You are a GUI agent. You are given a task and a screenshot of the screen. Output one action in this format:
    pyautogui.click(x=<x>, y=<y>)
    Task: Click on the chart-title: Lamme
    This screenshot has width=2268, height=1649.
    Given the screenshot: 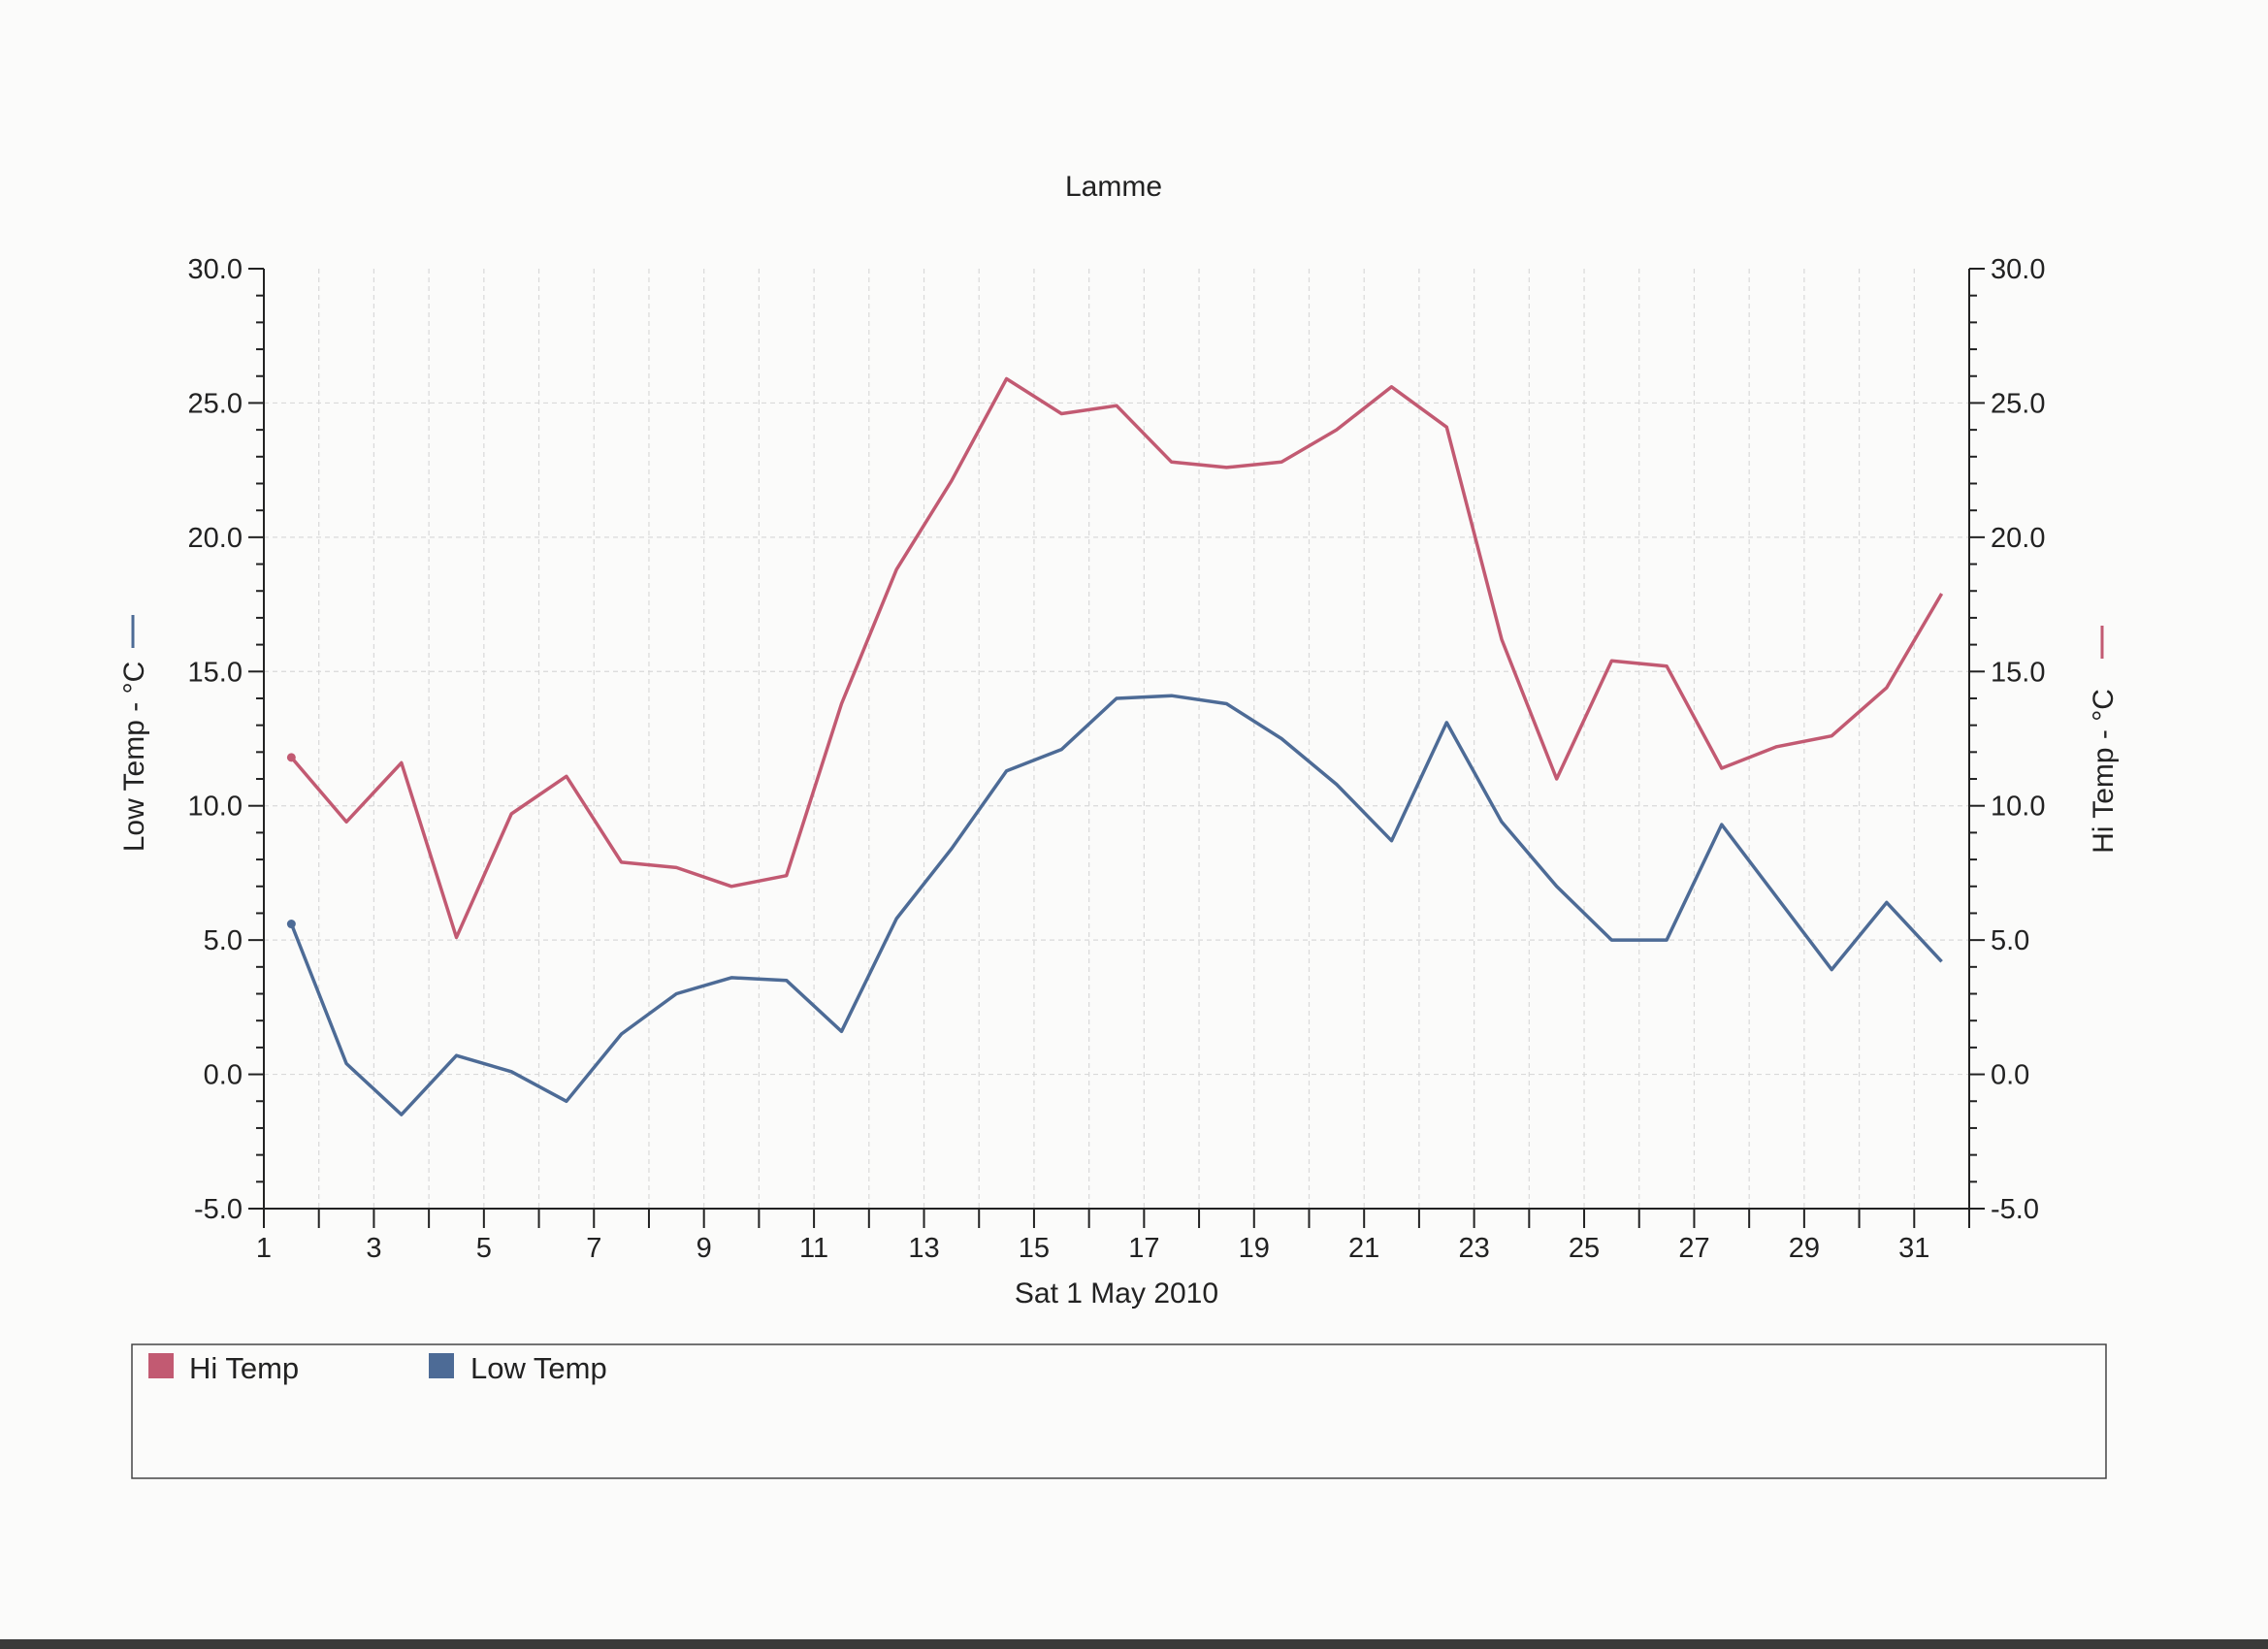 What is the action you would take?
    pyautogui.click(x=1113, y=187)
    